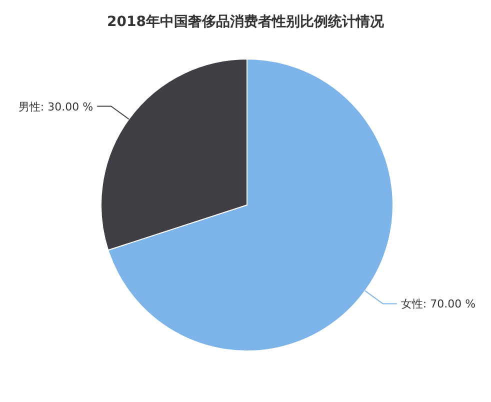 This screenshot has width=491, height=402. What do you see at coordinates (246, 21) in the screenshot?
I see `chart-title: 2018年中国奢侈品消费者性别比例统计情况` at bounding box center [246, 21].